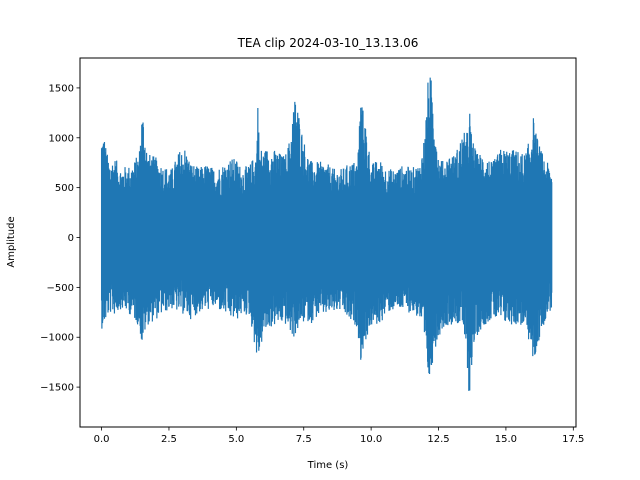 Image resolution: width=640 pixels, height=480 pixels. I want to click on x-tick-label: 17.5, so click(573, 439).